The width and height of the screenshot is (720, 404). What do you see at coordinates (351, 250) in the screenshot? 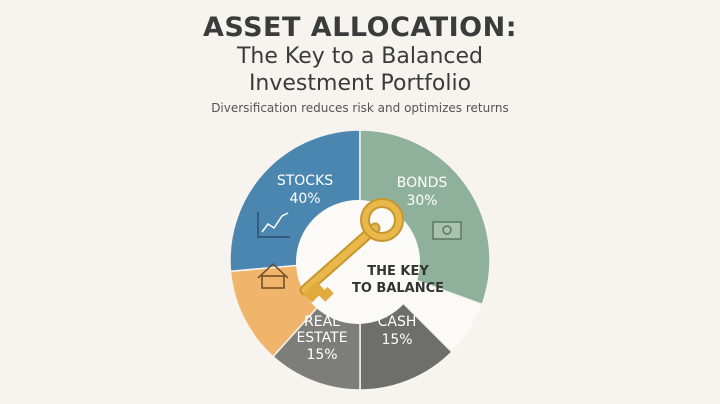
I see `key-icon` at bounding box center [351, 250].